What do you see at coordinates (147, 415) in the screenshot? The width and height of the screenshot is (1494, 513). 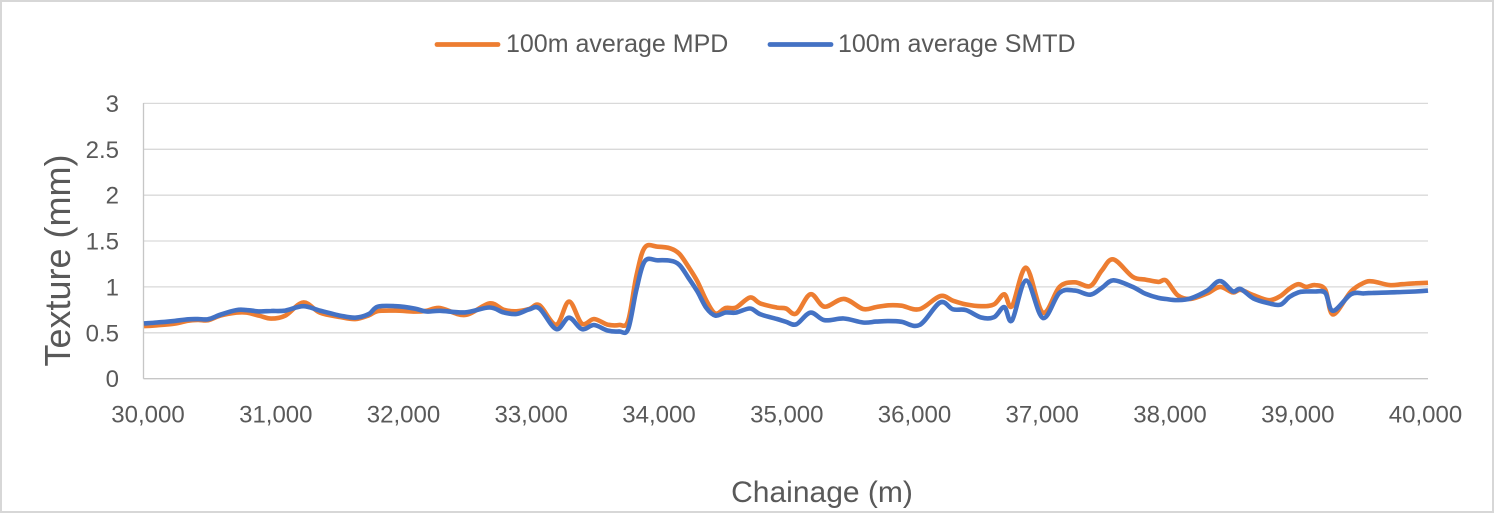 I see `svg-text: 30,000` at bounding box center [147, 415].